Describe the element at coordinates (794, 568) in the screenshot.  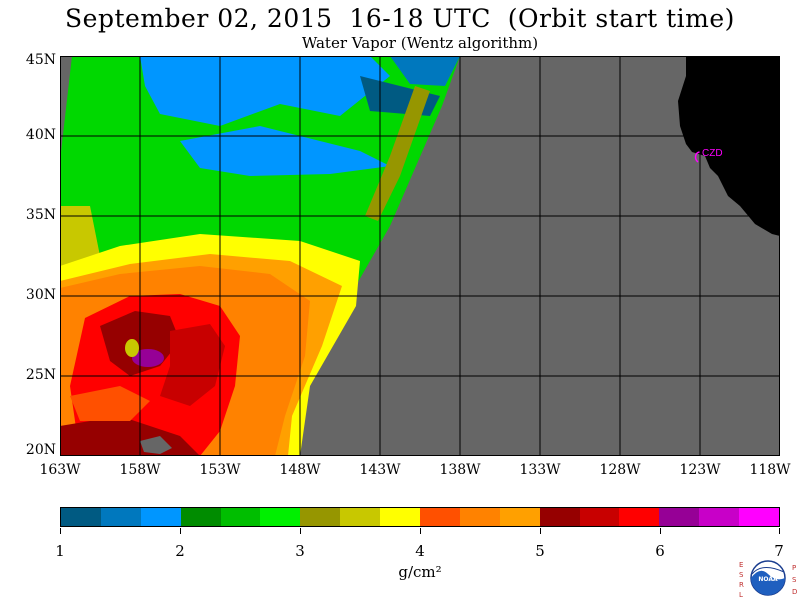
I see `logo-right-letter: P` at that location.